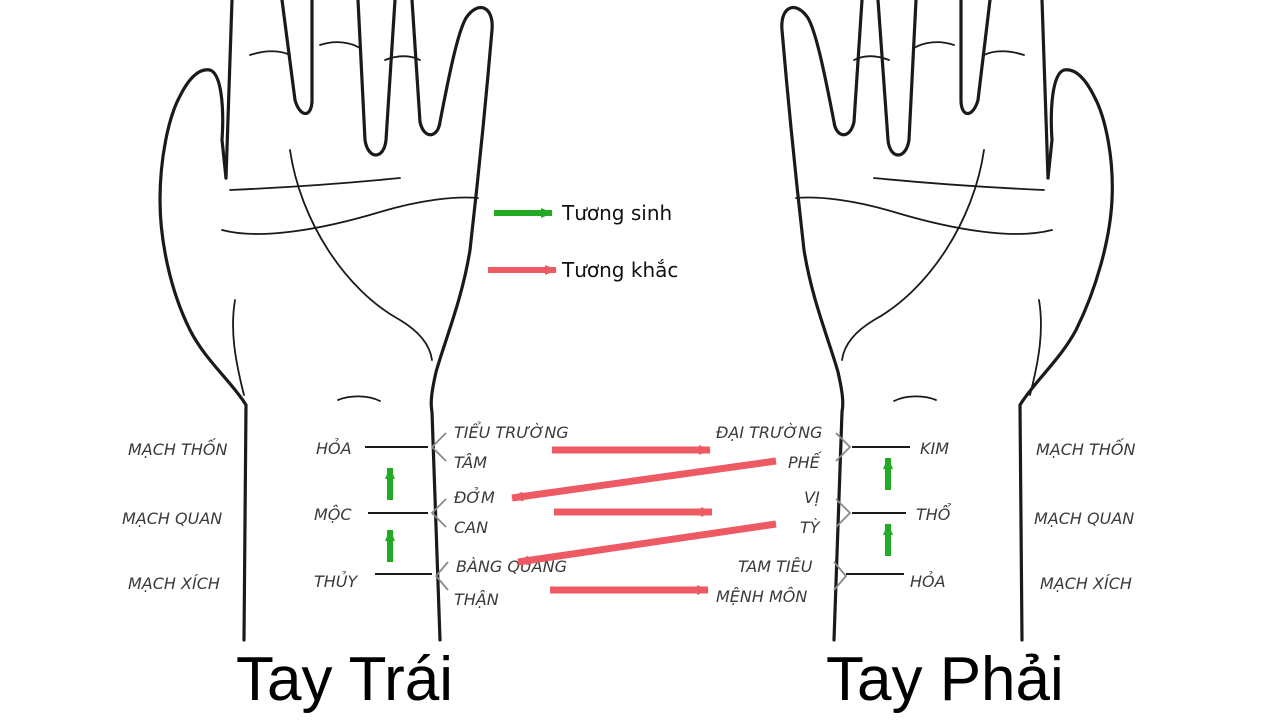  Describe the element at coordinates (928, 581) in the screenshot. I see `right-element-hoa: HỎA` at that location.